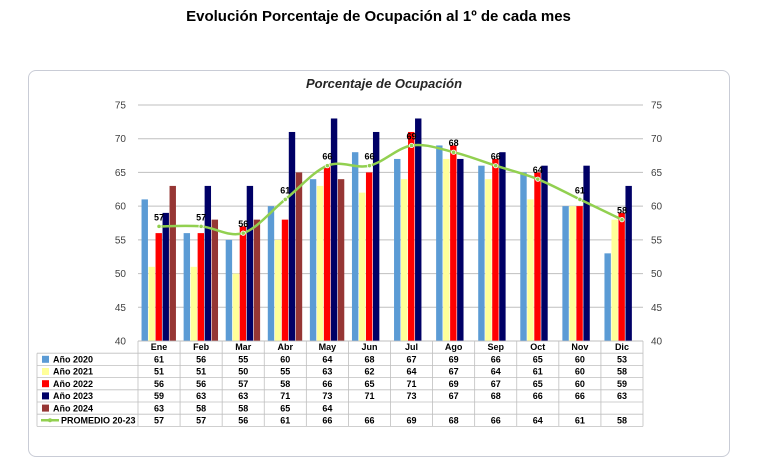 This screenshot has width=757, height=462. What do you see at coordinates (121, 106) in the screenshot?
I see `y-tick-label-left: 75` at bounding box center [121, 106].